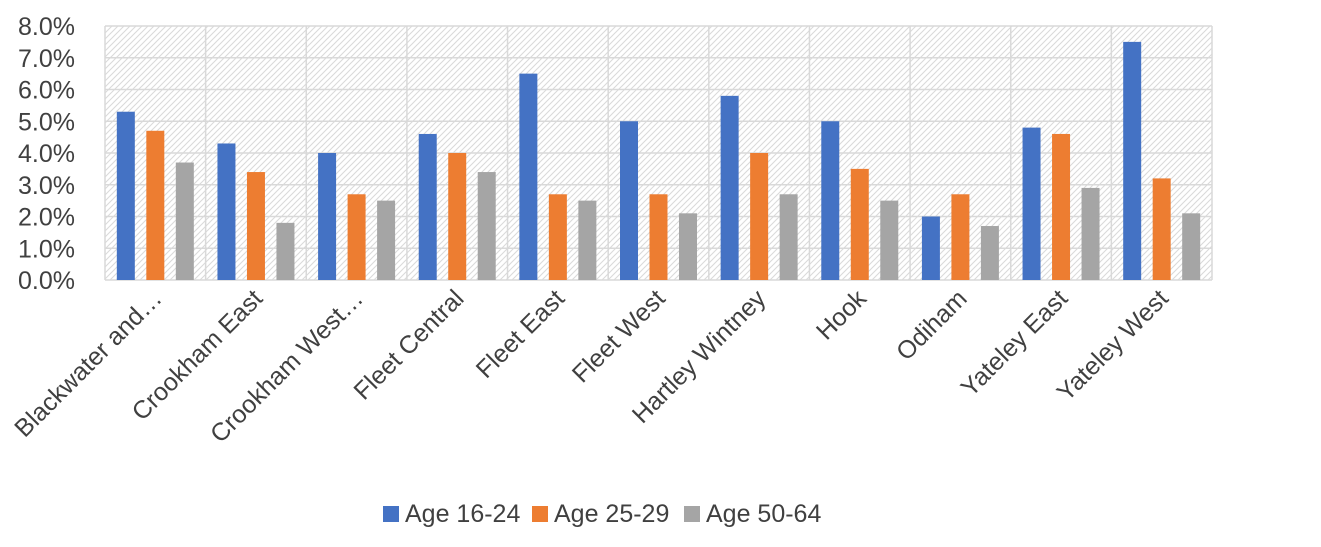 The height and width of the screenshot is (547, 1321). What do you see at coordinates (46, 91) in the screenshot?
I see `y-tick-label: 6.0%` at bounding box center [46, 91].